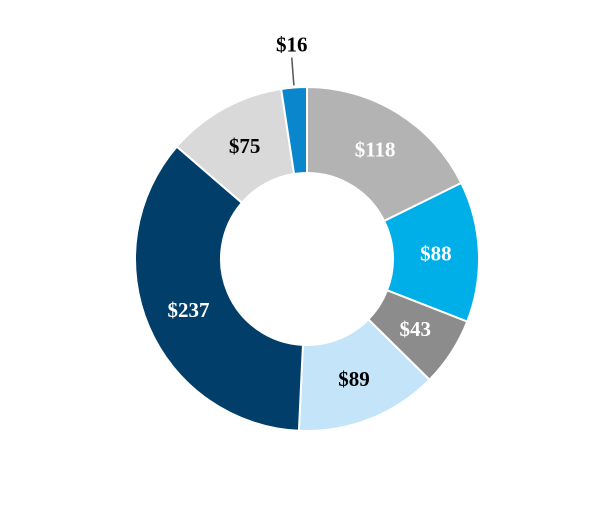  What do you see at coordinates (245, 146) in the screenshot?
I see `data-label-5: $75` at bounding box center [245, 146].